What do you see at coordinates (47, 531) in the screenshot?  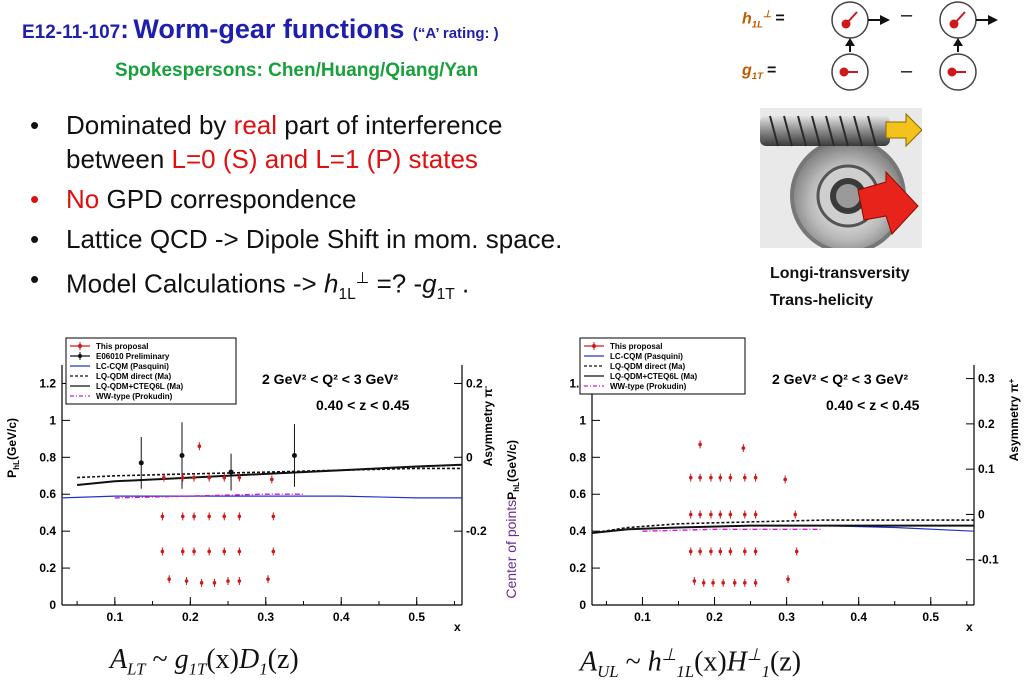 I see `y-tick-label: 0.4` at bounding box center [47, 531].